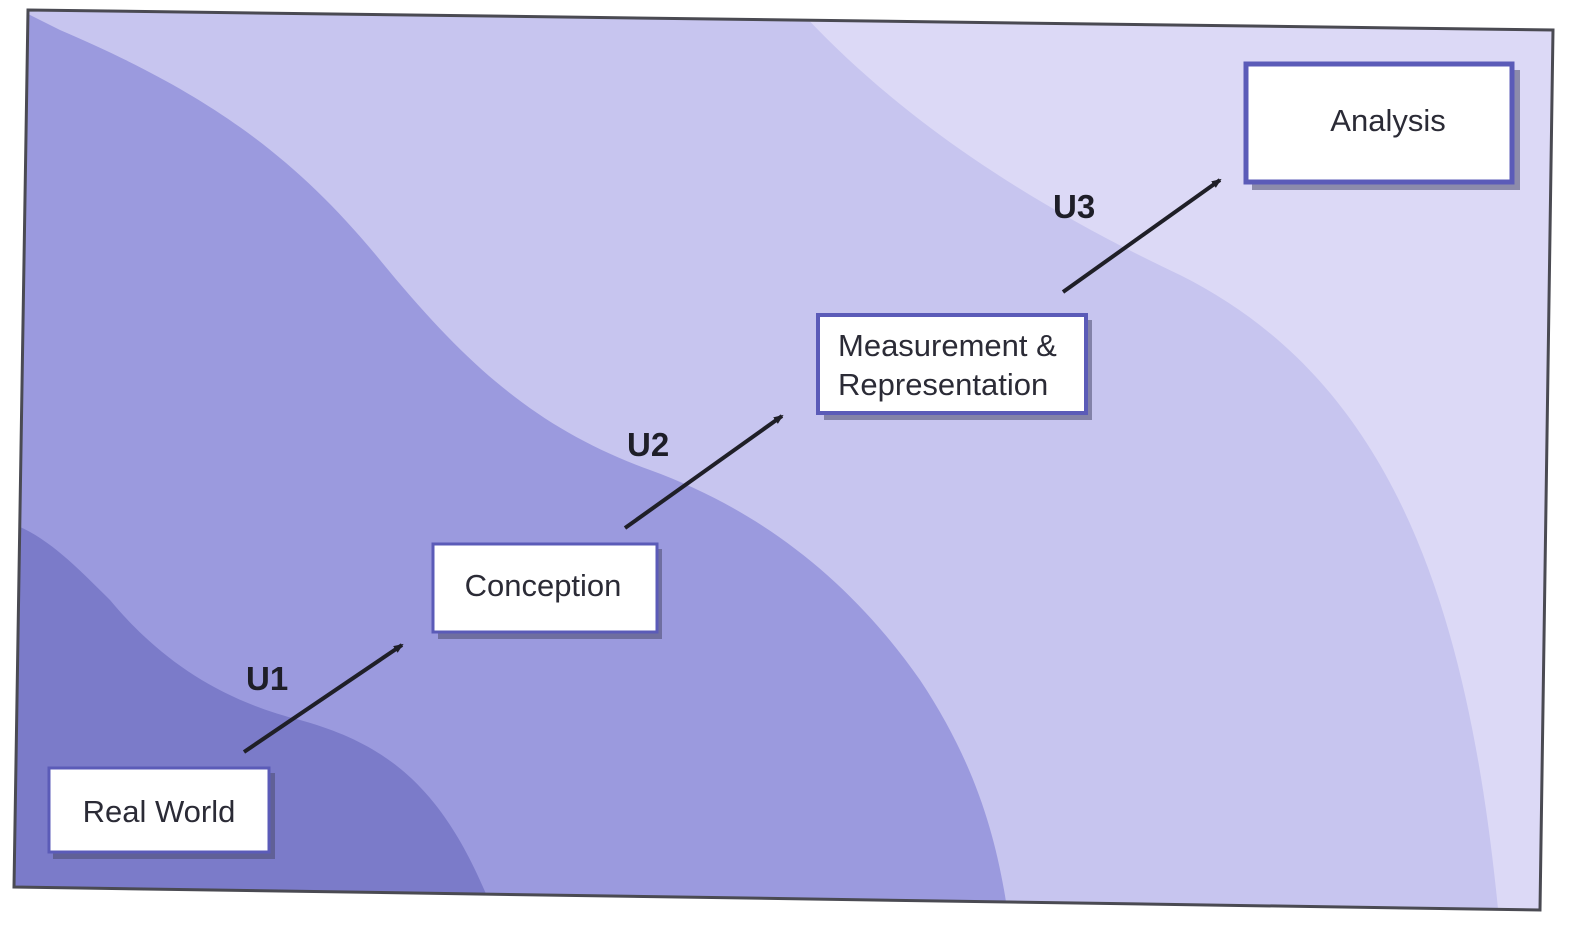 Image resolution: width=1572 pixels, height=928 pixels. I want to click on stage-box-analysis: Analysis, so click(1381, 125).